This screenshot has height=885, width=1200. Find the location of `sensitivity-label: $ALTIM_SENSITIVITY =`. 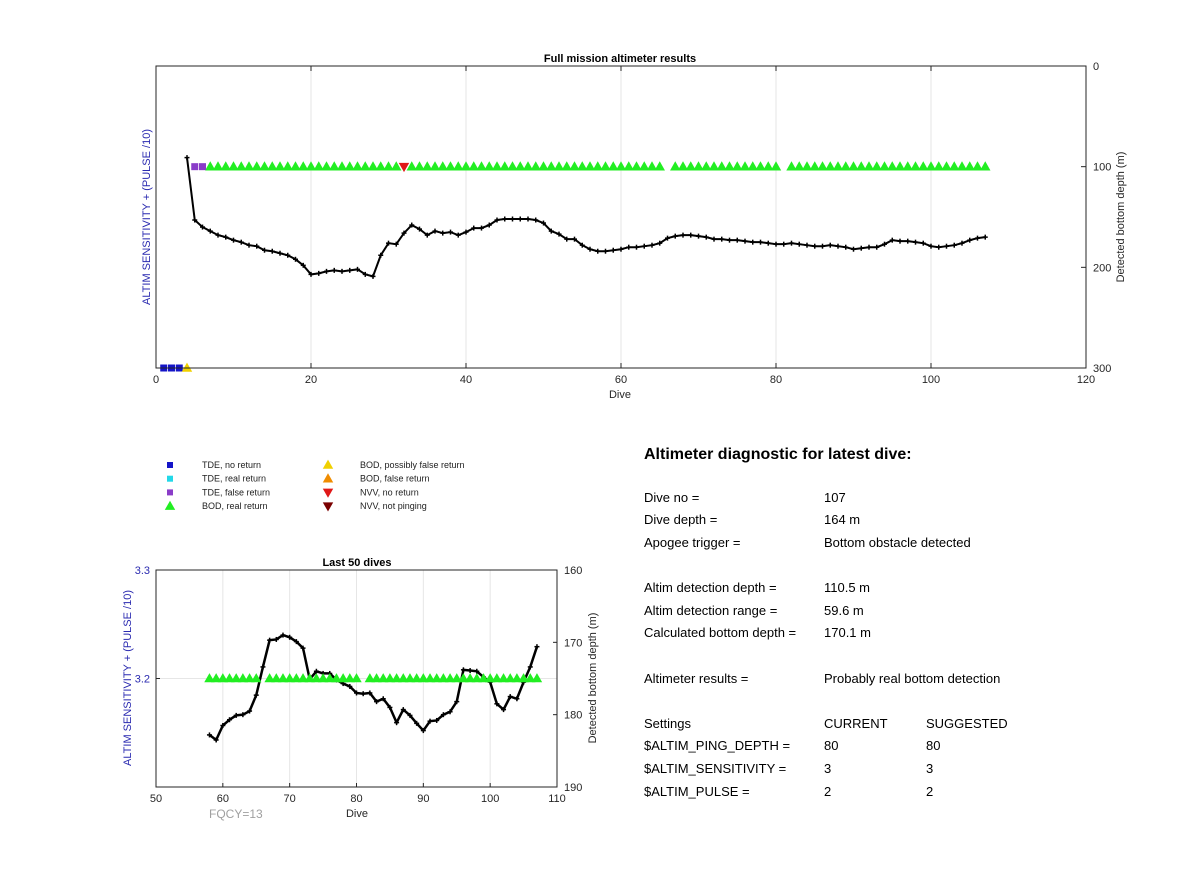

sensitivity-label: $ALTIM_SENSITIVITY = is located at coordinates (715, 768).